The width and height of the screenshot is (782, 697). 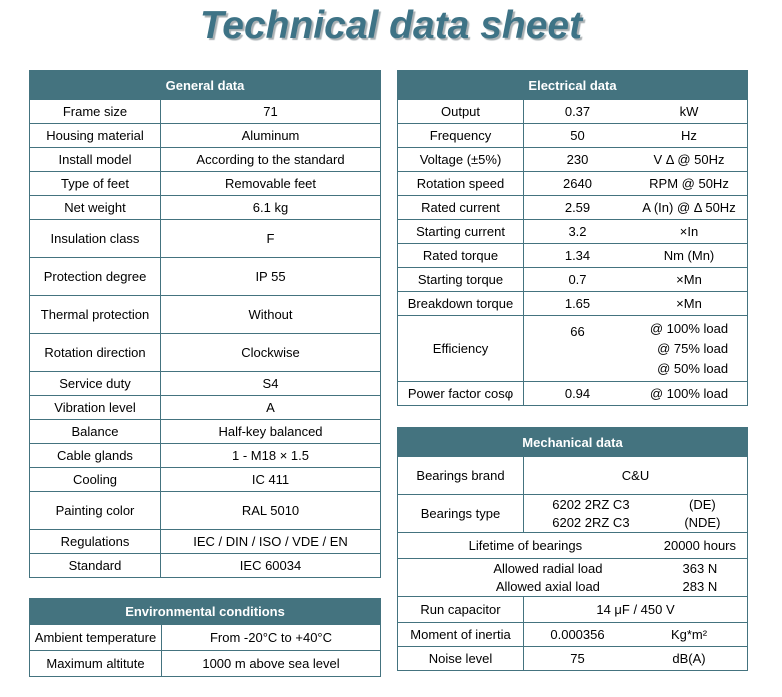 I want to click on row-label: Service duty, so click(x=95, y=383).